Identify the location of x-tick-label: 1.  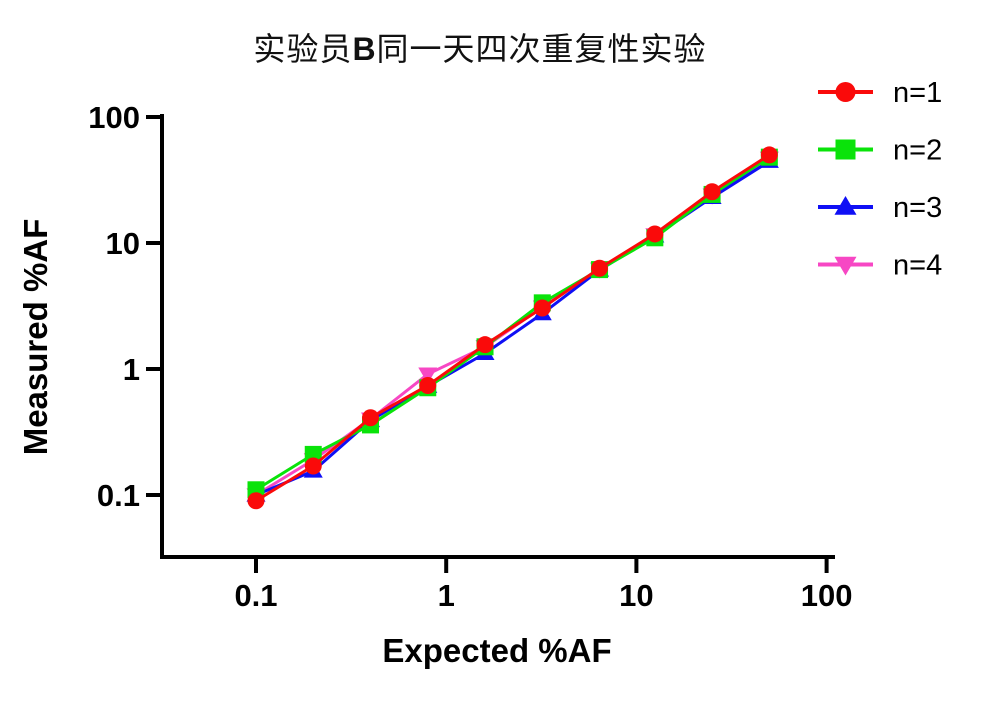
(446, 595).